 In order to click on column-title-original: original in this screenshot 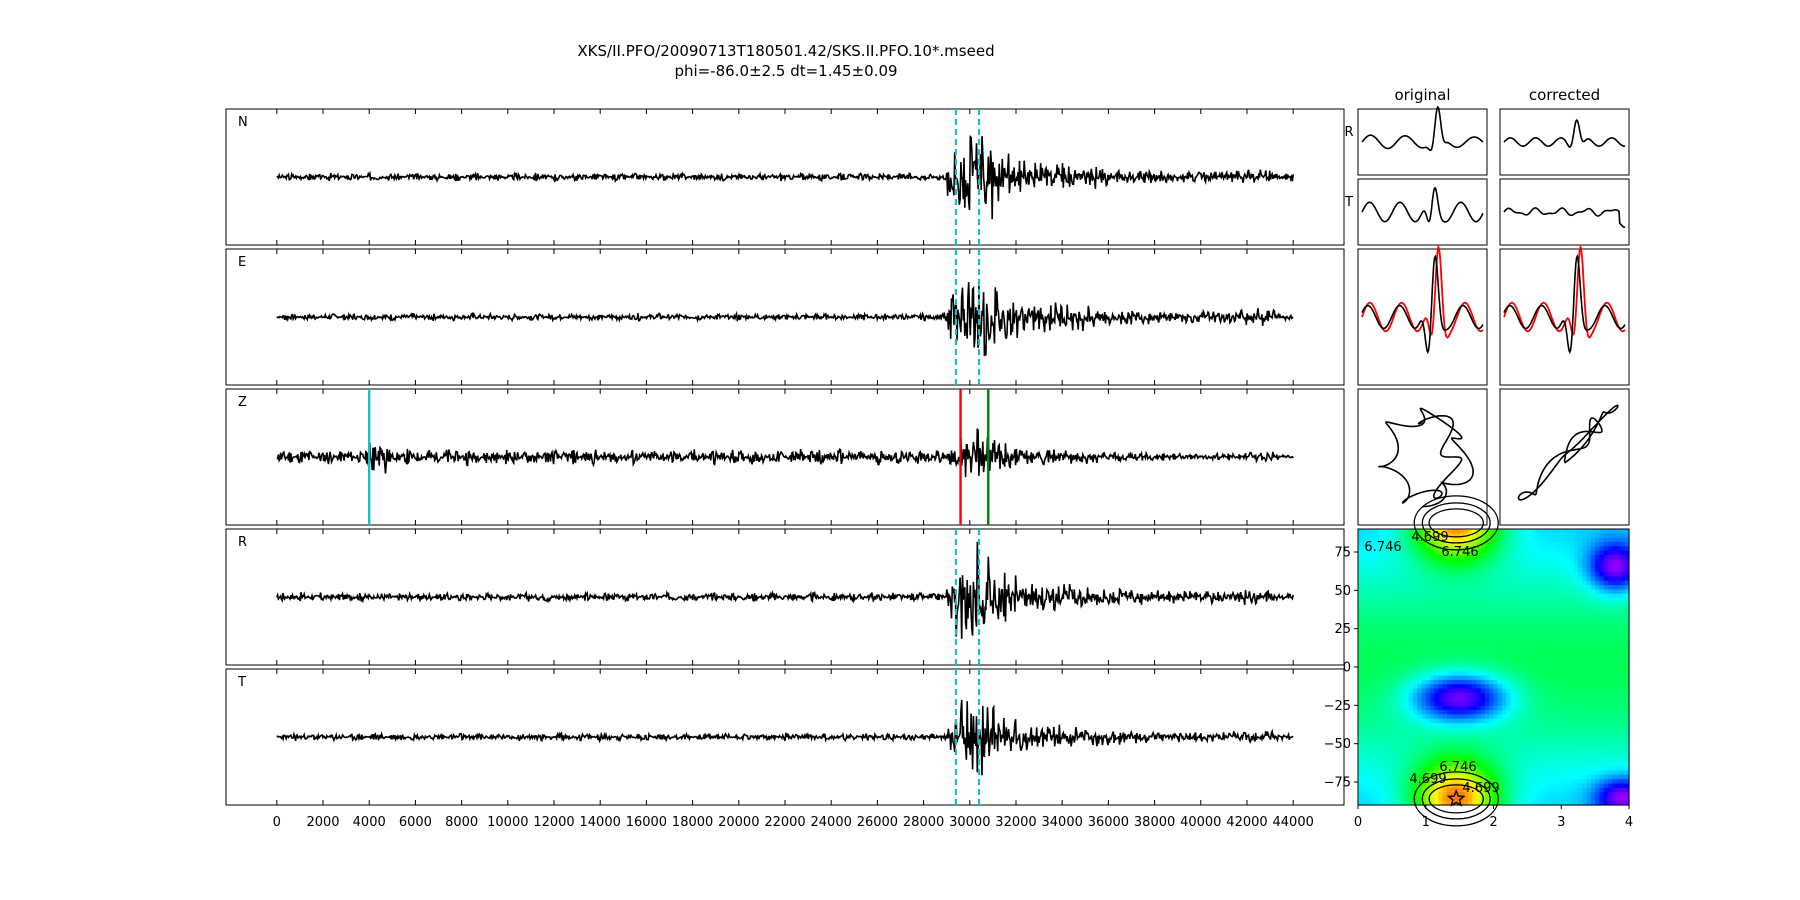, I will do `click(1422, 95)`.